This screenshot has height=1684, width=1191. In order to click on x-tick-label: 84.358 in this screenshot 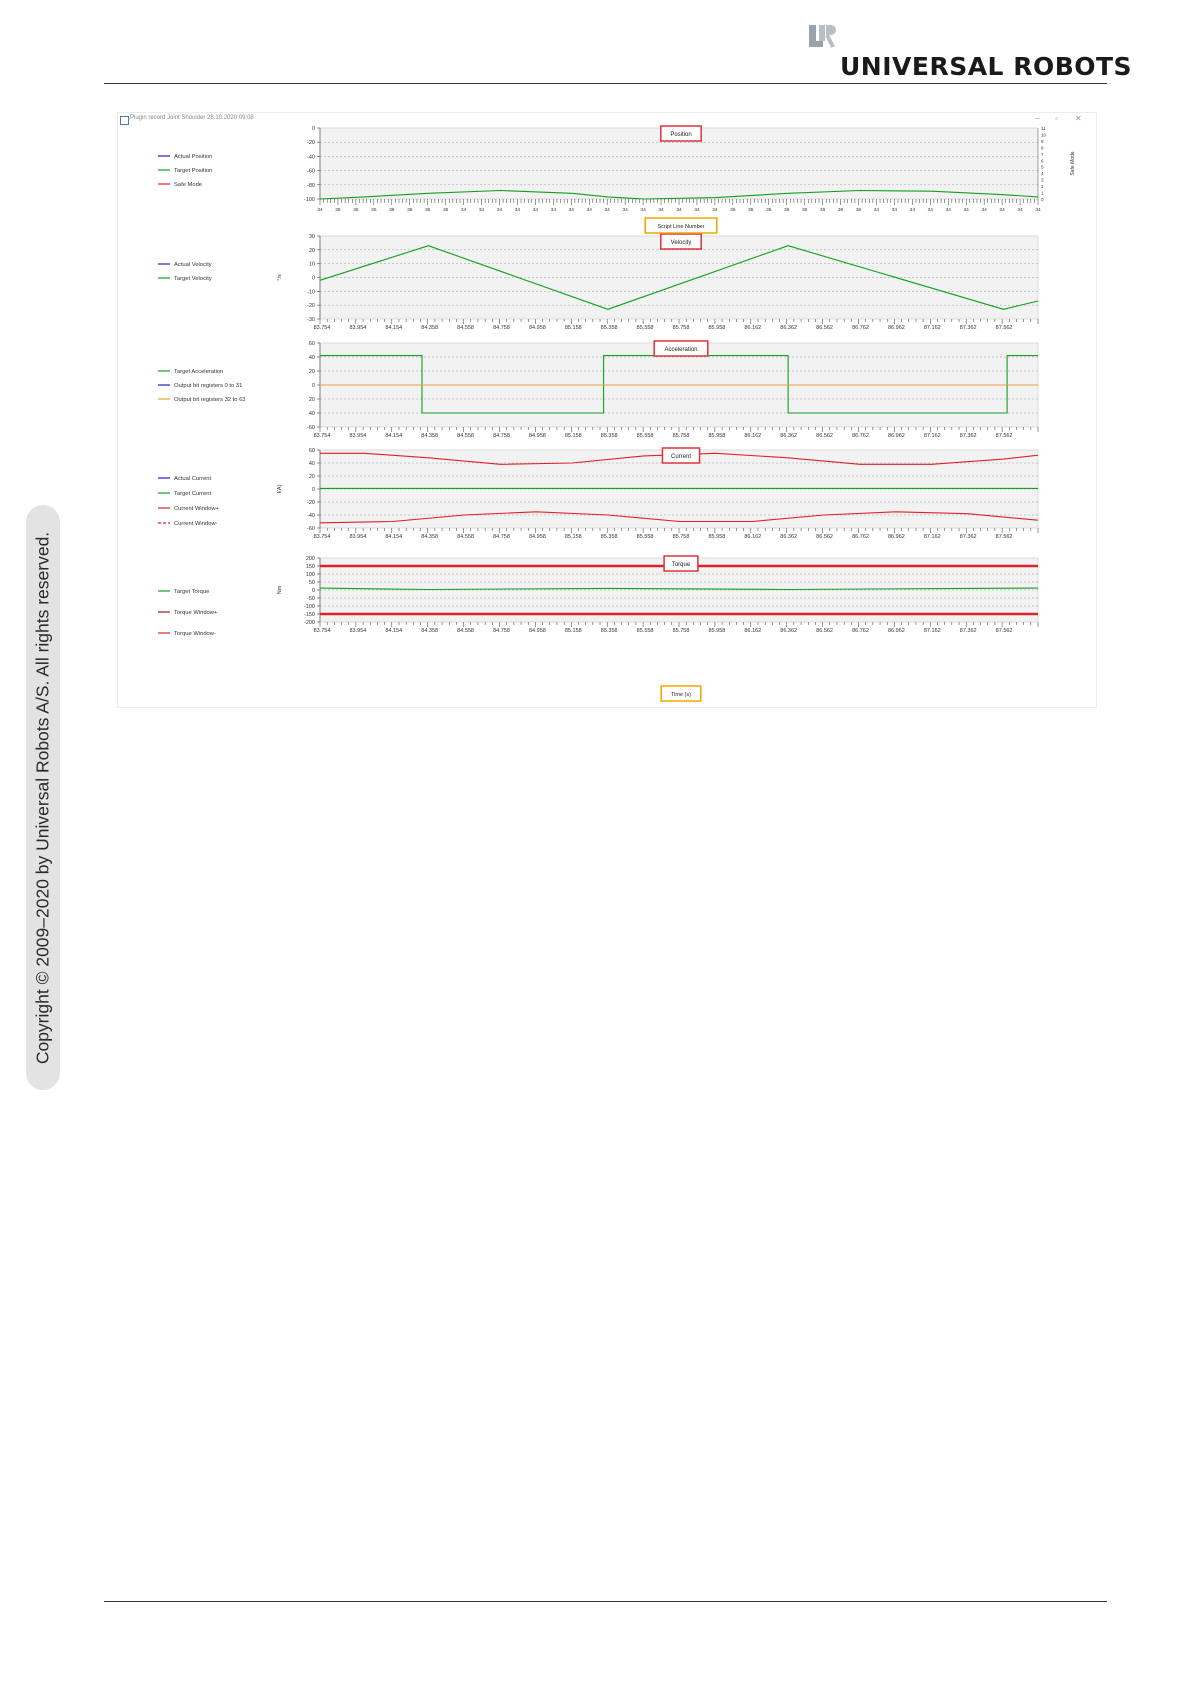, I will do `click(429, 436)`.